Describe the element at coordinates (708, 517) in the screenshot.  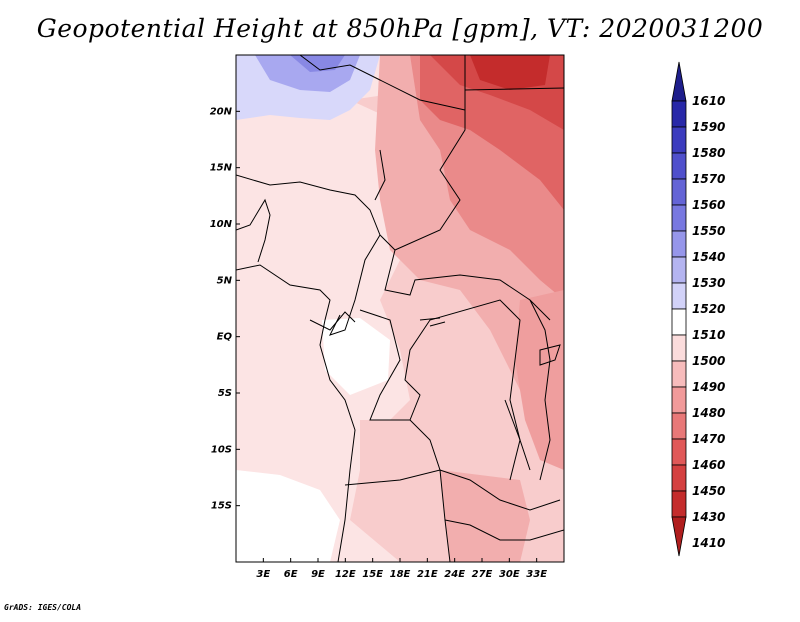
I see `colorbar-label: 1430` at that location.